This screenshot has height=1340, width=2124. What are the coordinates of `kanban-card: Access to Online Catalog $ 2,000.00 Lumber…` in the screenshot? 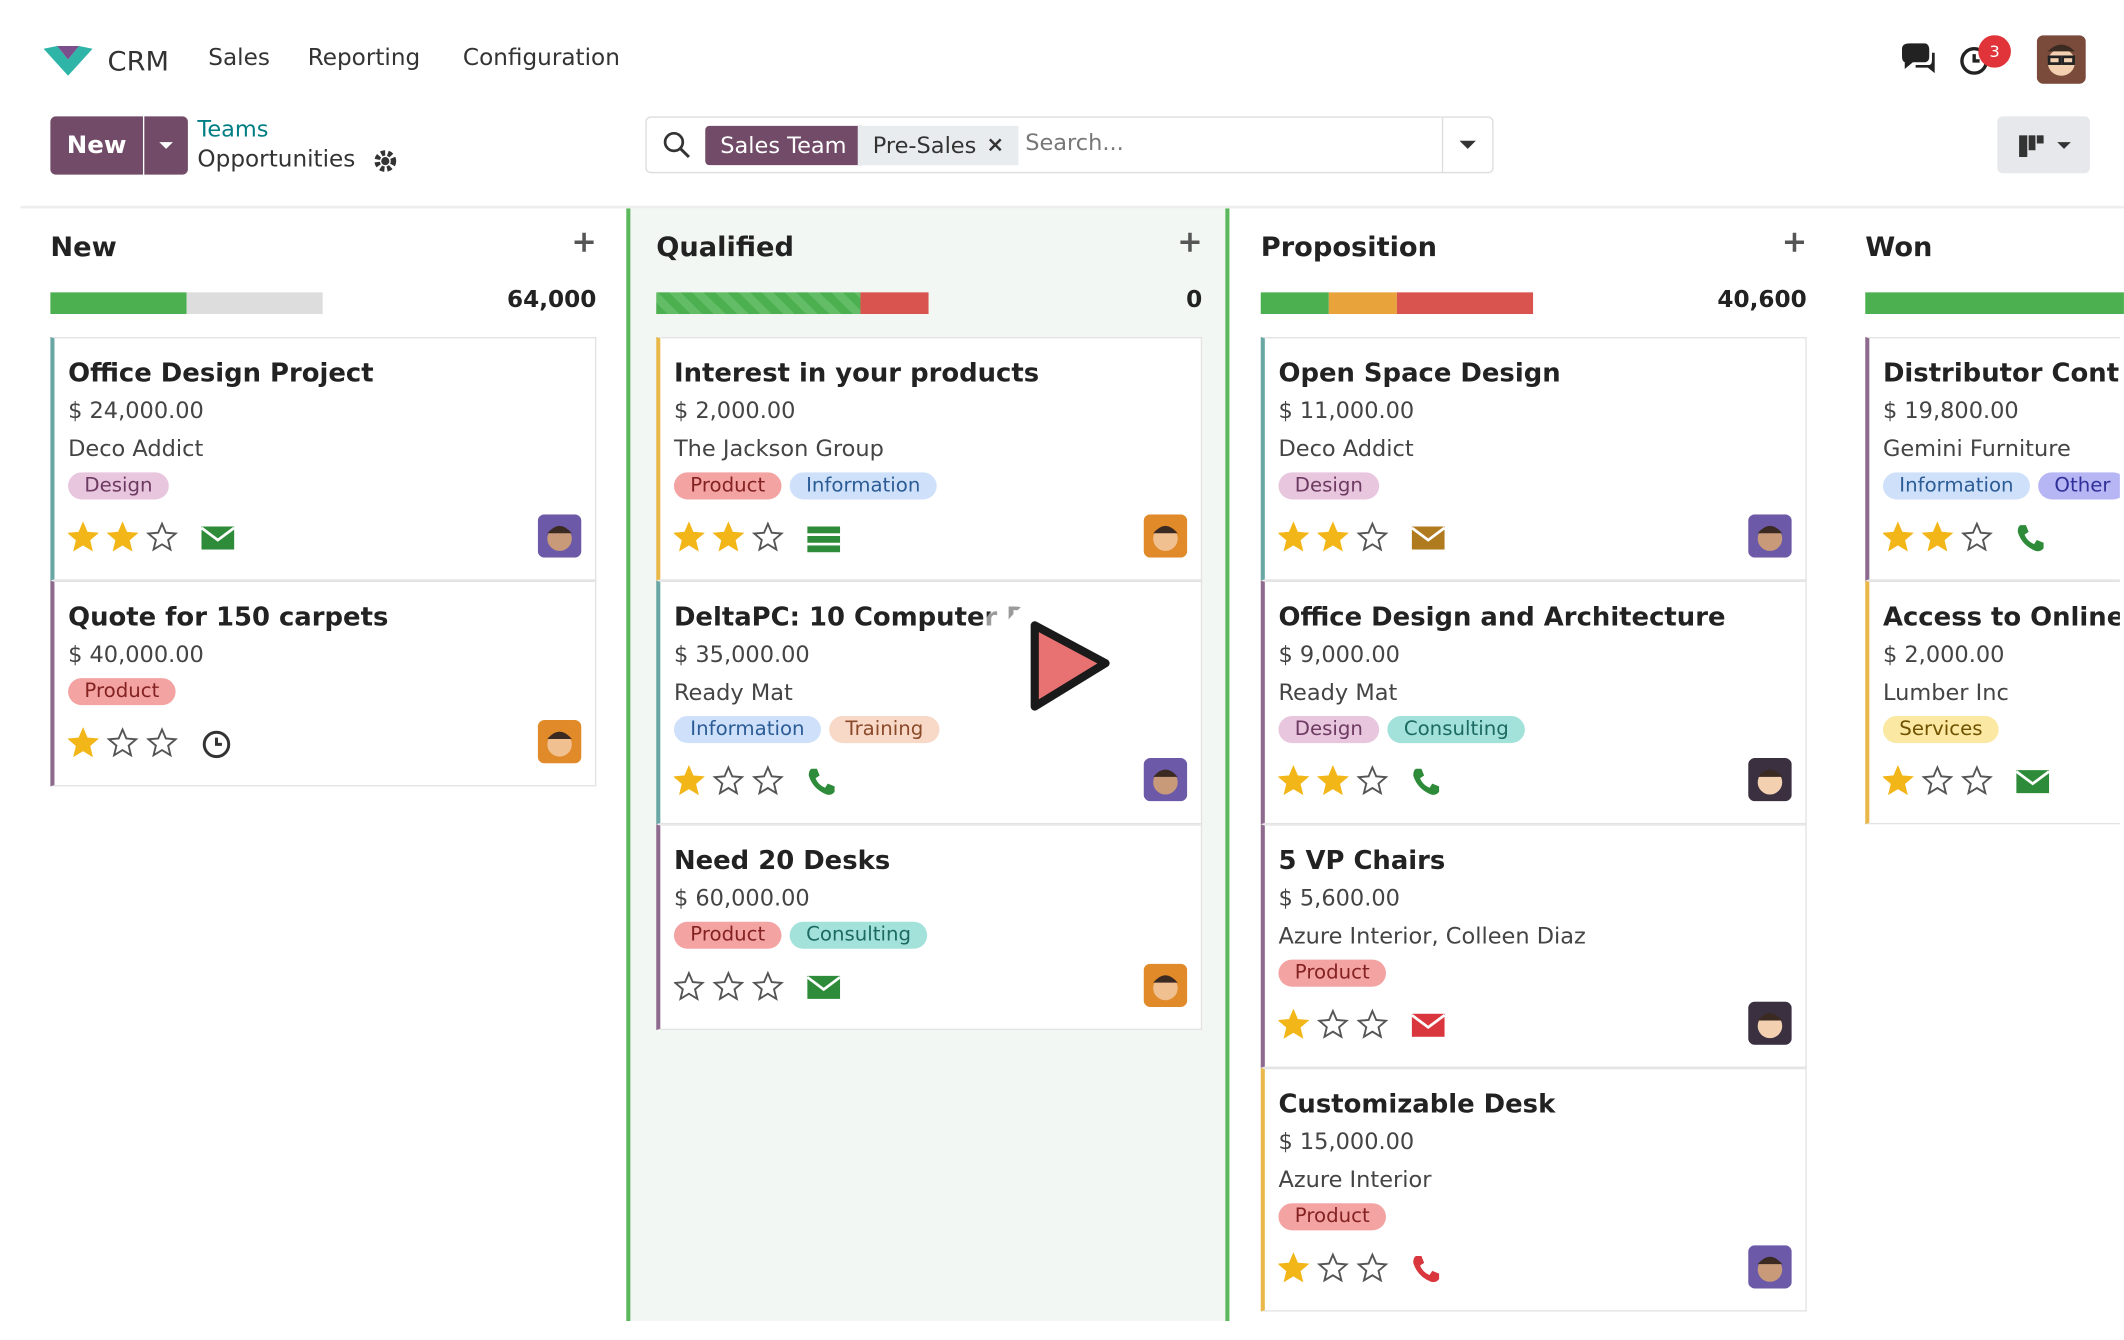 It's located at (1992, 702).